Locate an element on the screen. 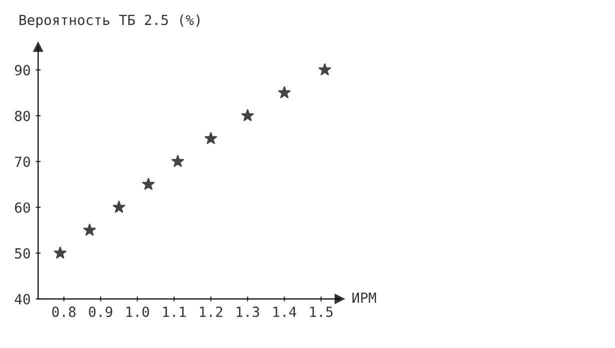  y-tick-label: 90 is located at coordinates (22, 70).